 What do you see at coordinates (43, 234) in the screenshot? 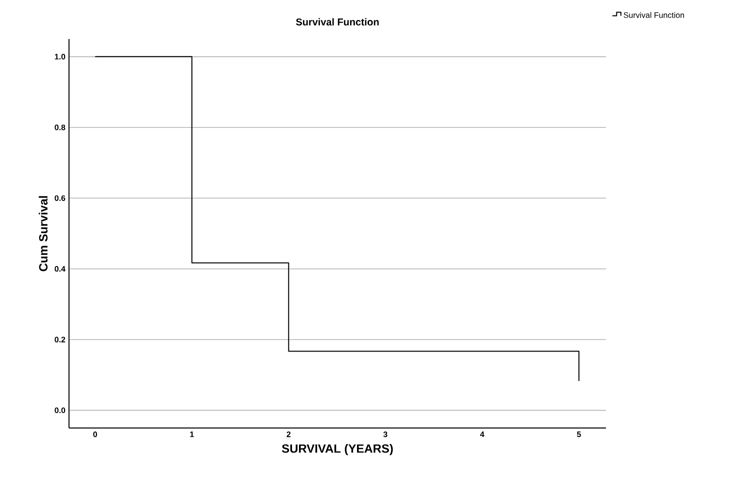
I see `y-axis-title: Cum Survival` at bounding box center [43, 234].